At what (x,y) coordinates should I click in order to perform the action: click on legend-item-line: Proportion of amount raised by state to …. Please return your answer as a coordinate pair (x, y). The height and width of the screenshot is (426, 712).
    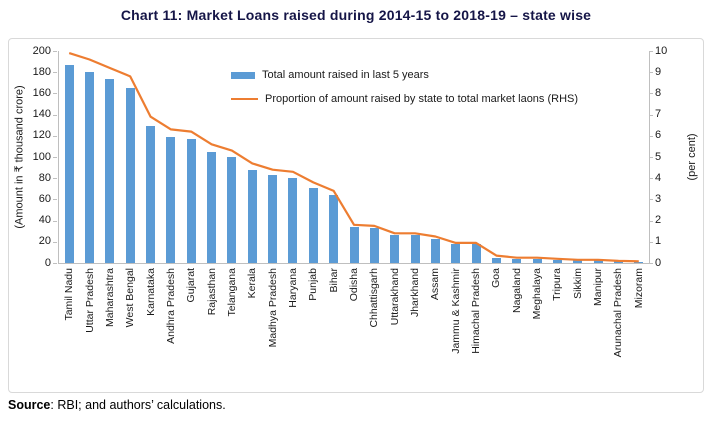
    Looking at the image, I should click on (404, 99).